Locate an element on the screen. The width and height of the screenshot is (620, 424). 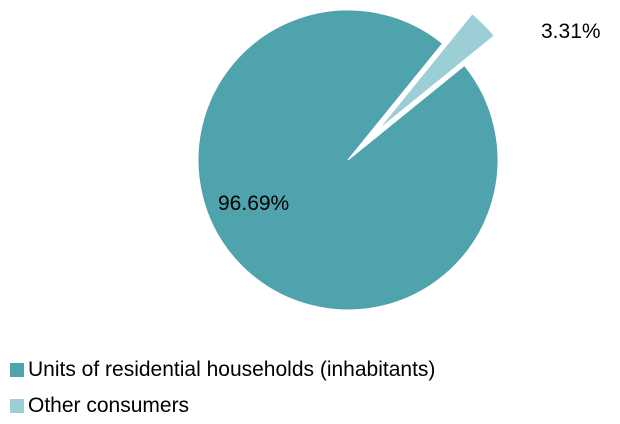
legend-swatch-other is located at coordinates (17, 406).